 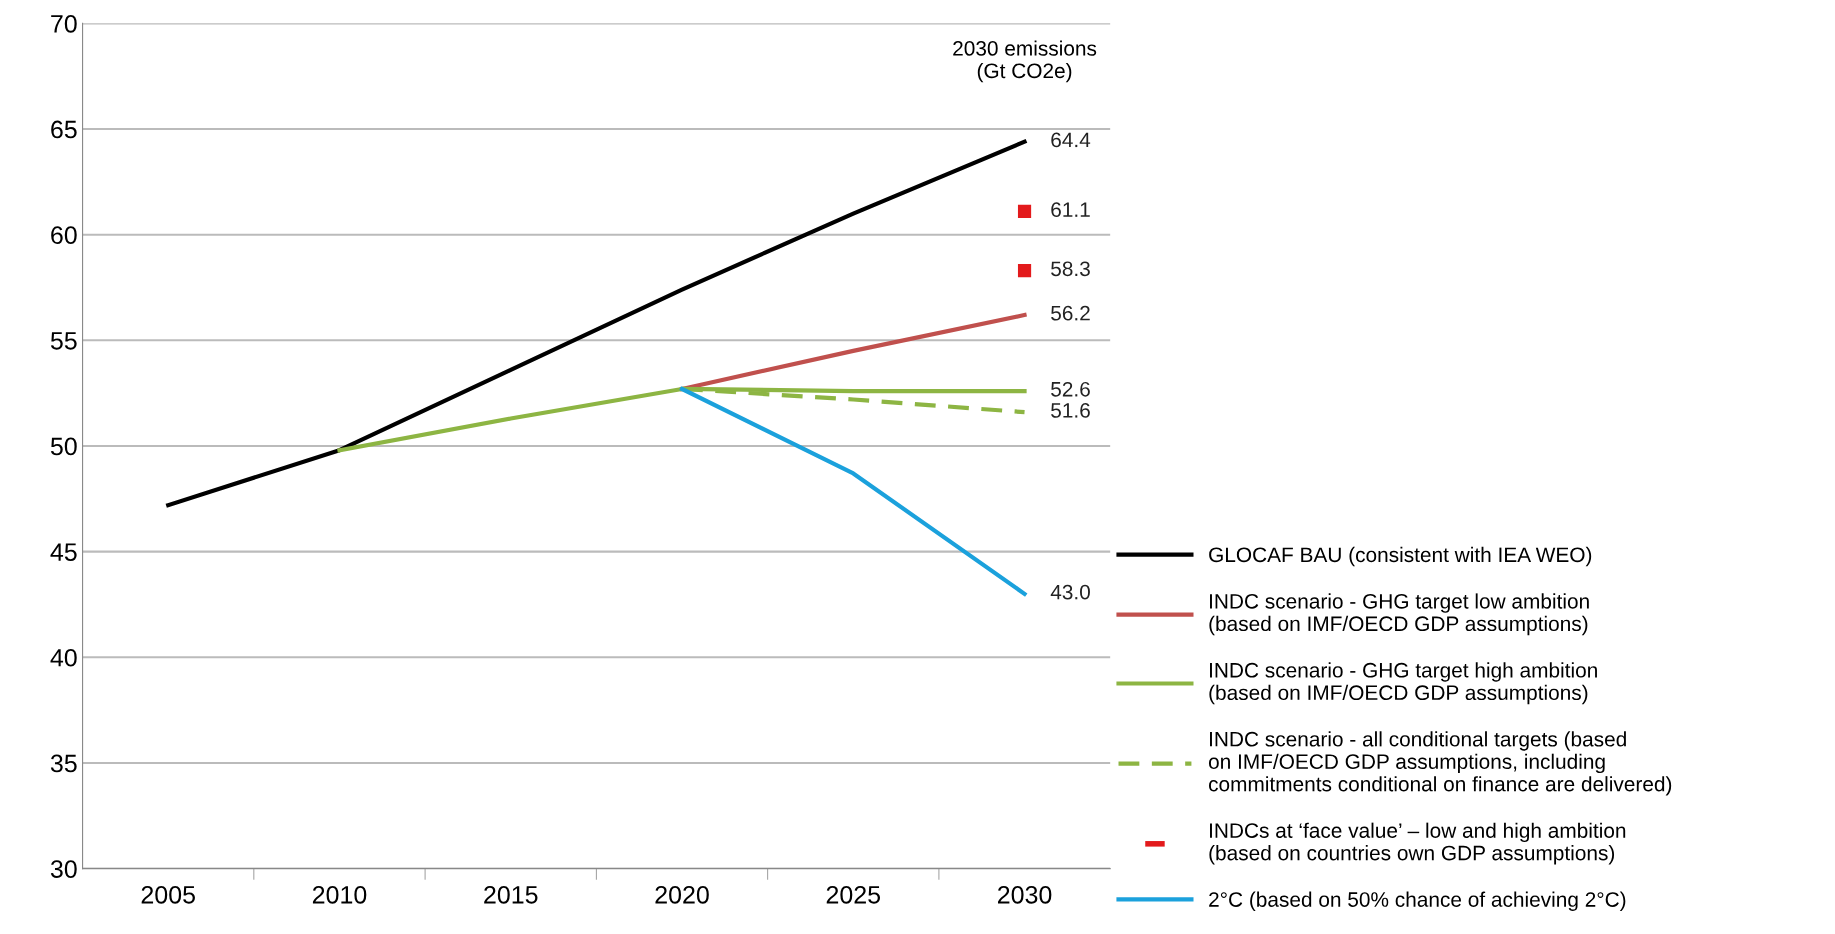 What do you see at coordinates (1024, 894) in the screenshot?
I see `x-tick-label: 2030` at bounding box center [1024, 894].